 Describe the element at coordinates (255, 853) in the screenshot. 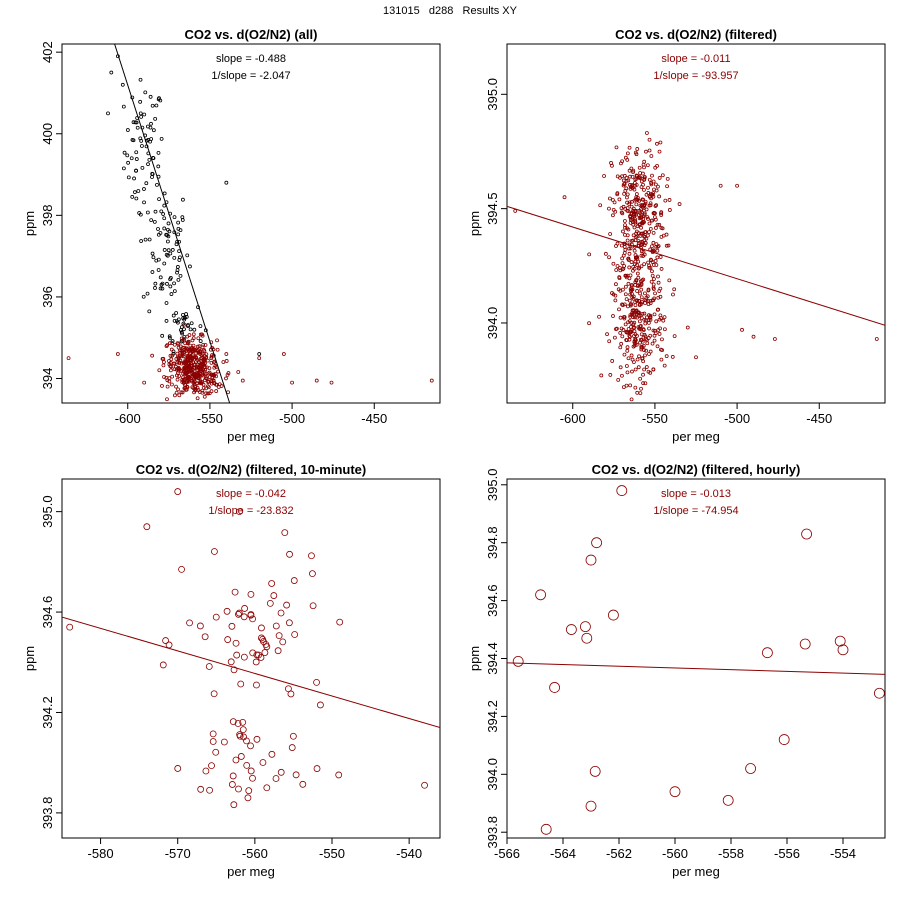

I see `x-tick-label: -560` at that location.